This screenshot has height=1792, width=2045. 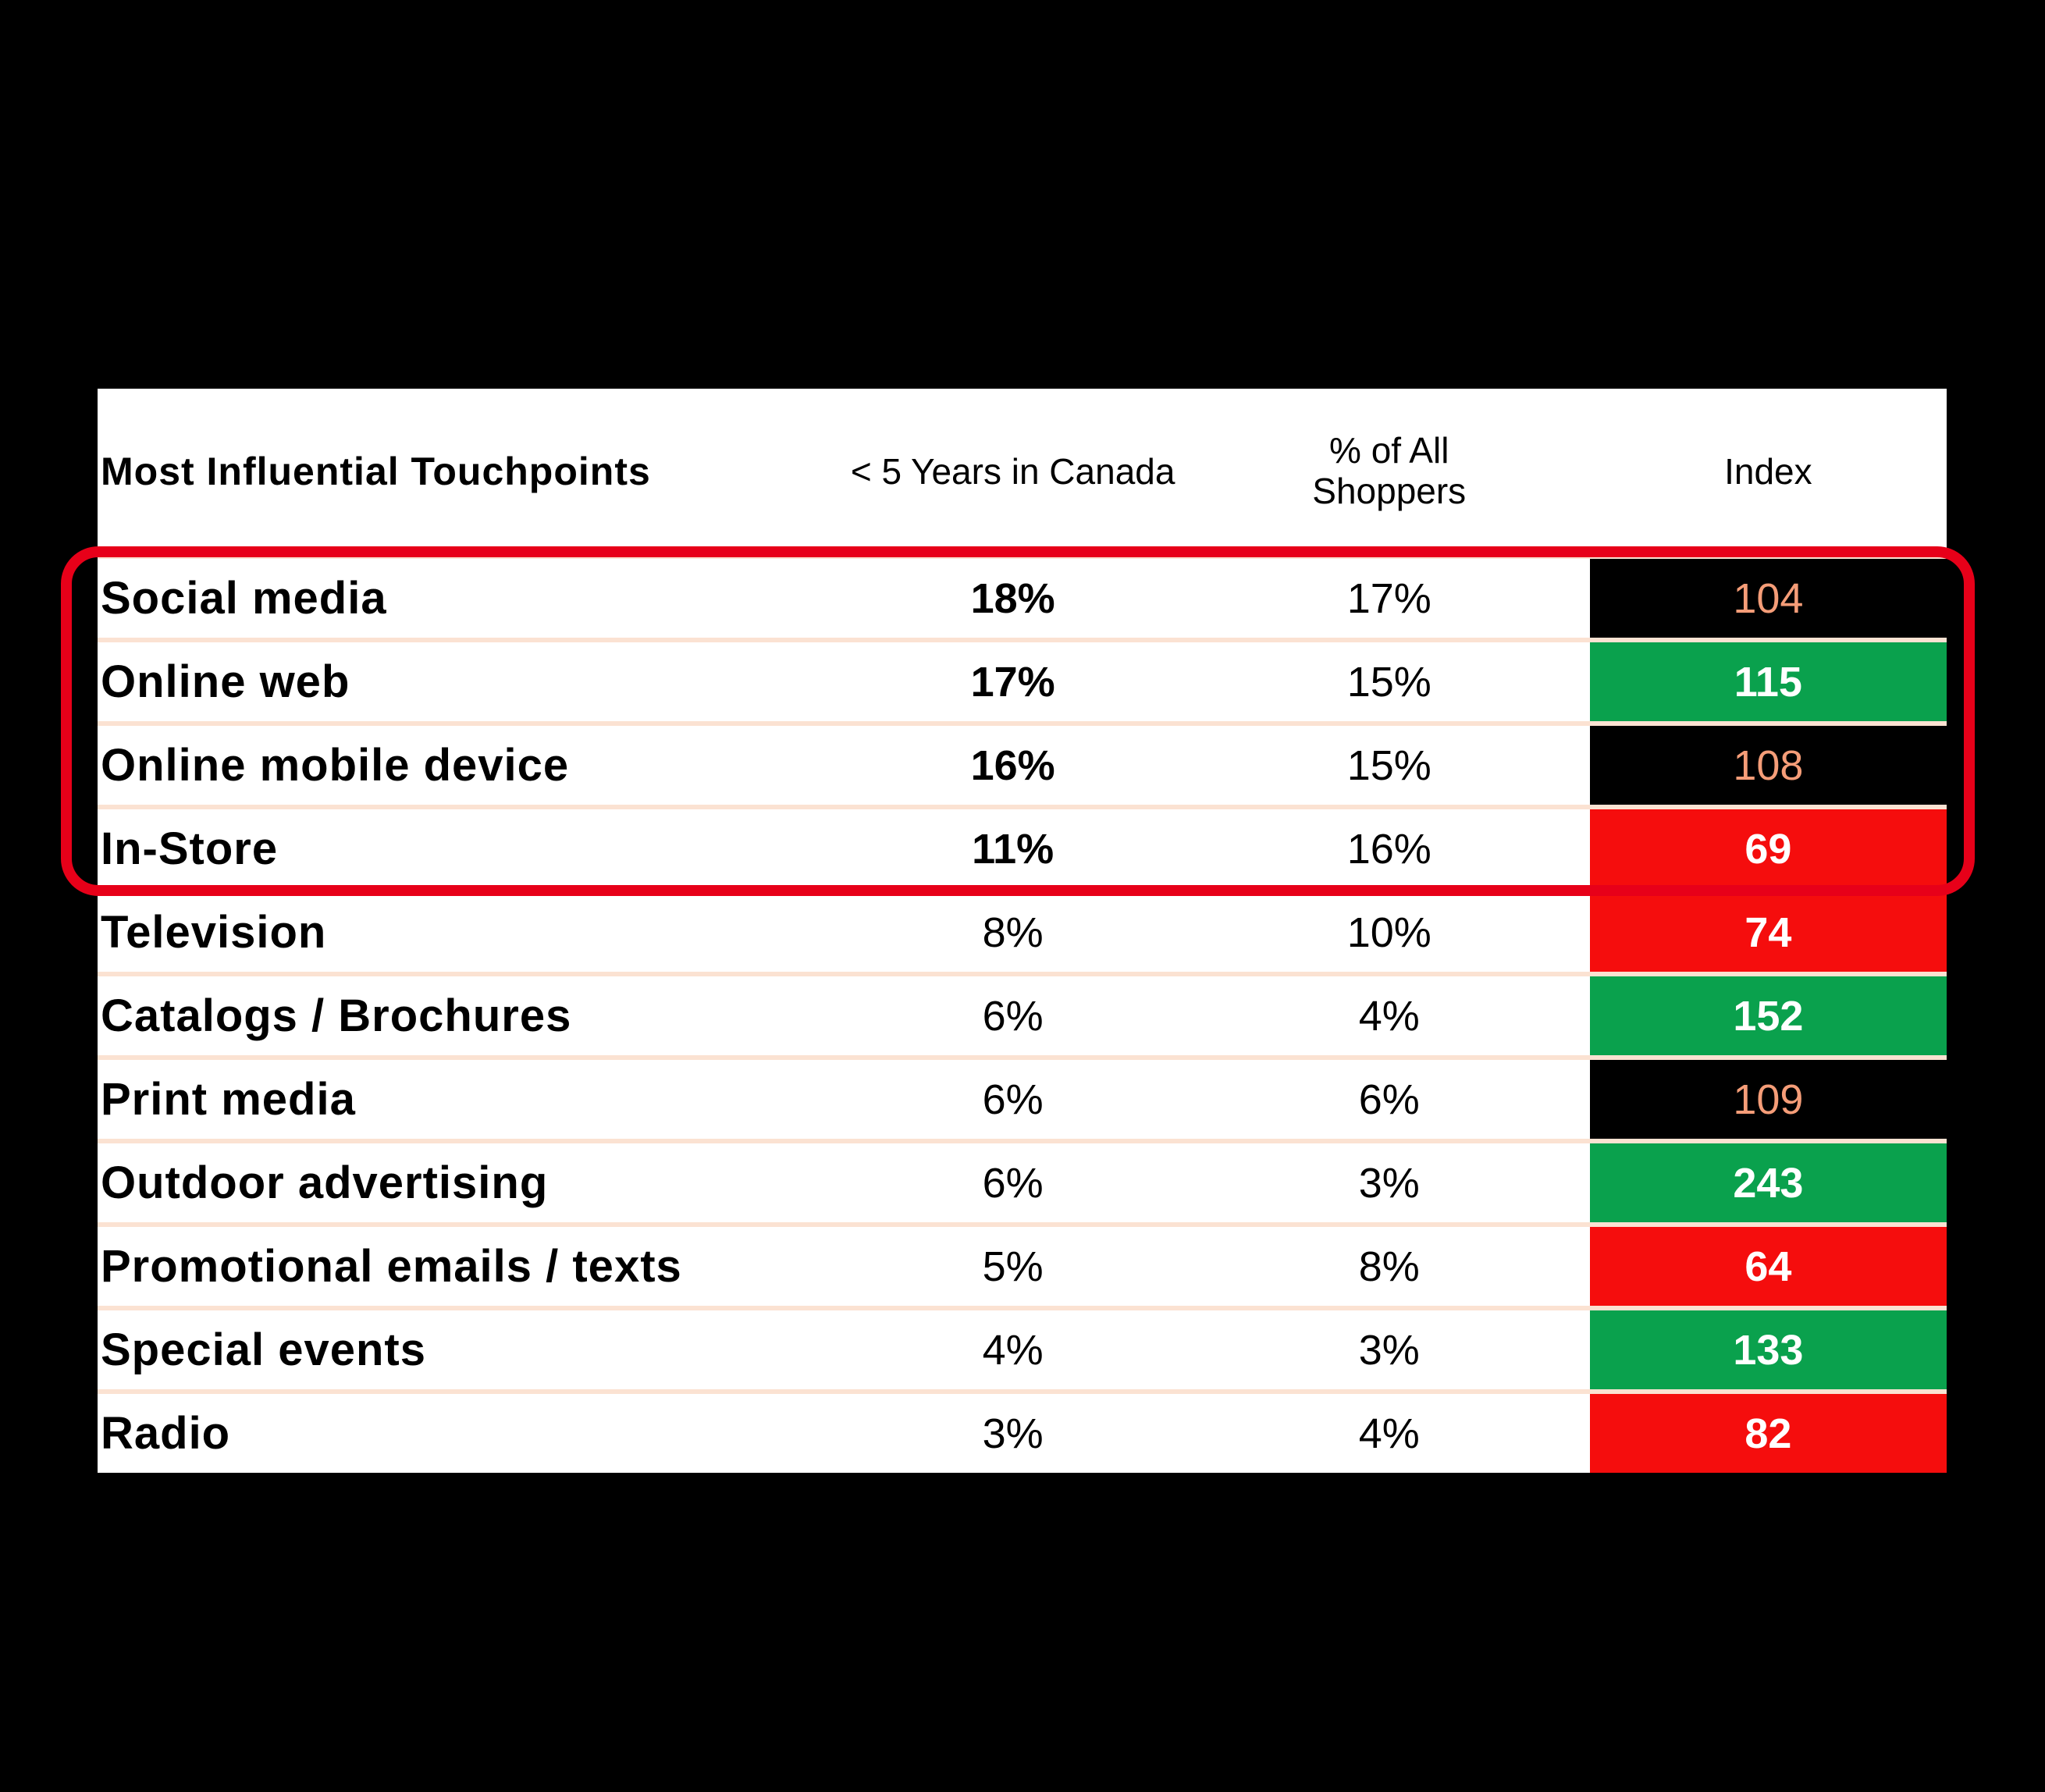 What do you see at coordinates (1013, 849) in the screenshot?
I see `lt5-years-value: 11%` at bounding box center [1013, 849].